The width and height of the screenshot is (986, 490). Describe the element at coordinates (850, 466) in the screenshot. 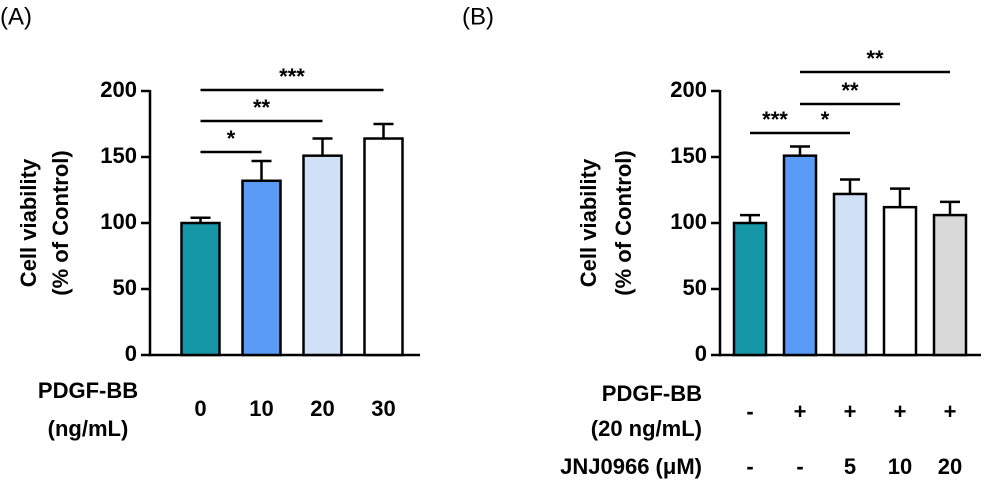

I see `x-tick-label: 5` at that location.